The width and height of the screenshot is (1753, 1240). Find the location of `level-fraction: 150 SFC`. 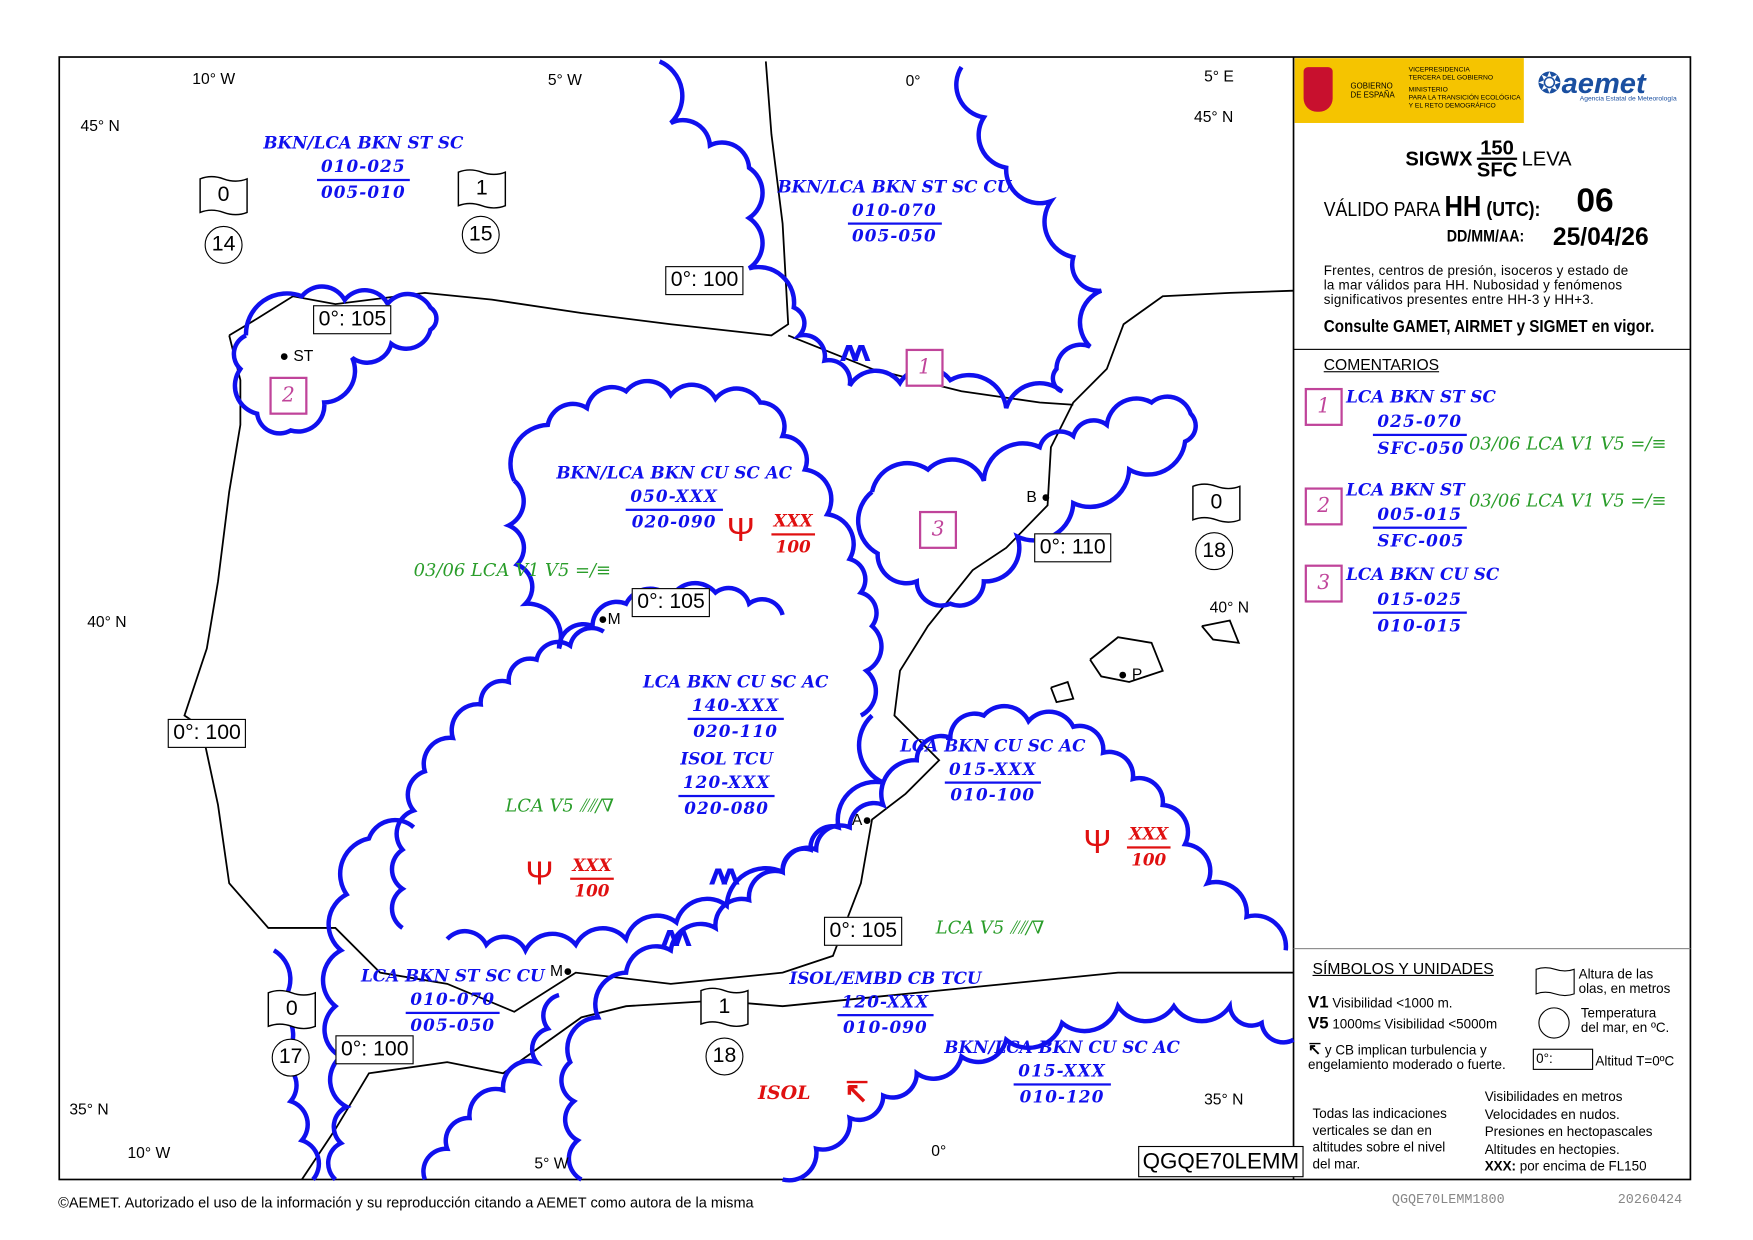

level-fraction: 150 SFC is located at coordinates (1497, 159).